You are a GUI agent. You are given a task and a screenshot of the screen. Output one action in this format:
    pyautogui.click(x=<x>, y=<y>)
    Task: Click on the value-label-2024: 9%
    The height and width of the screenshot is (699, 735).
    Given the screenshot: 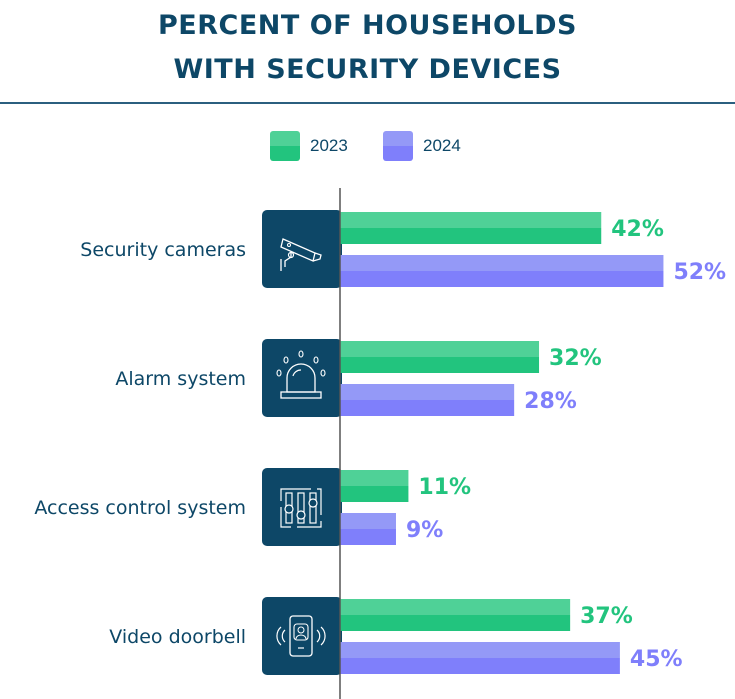 What is the action you would take?
    pyautogui.click(x=424, y=530)
    